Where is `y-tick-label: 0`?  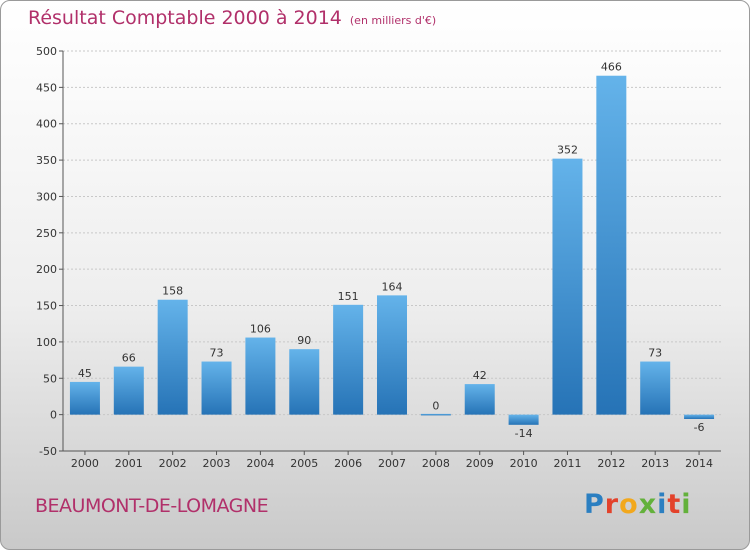
y-tick-label: 0 is located at coordinates (53, 415).